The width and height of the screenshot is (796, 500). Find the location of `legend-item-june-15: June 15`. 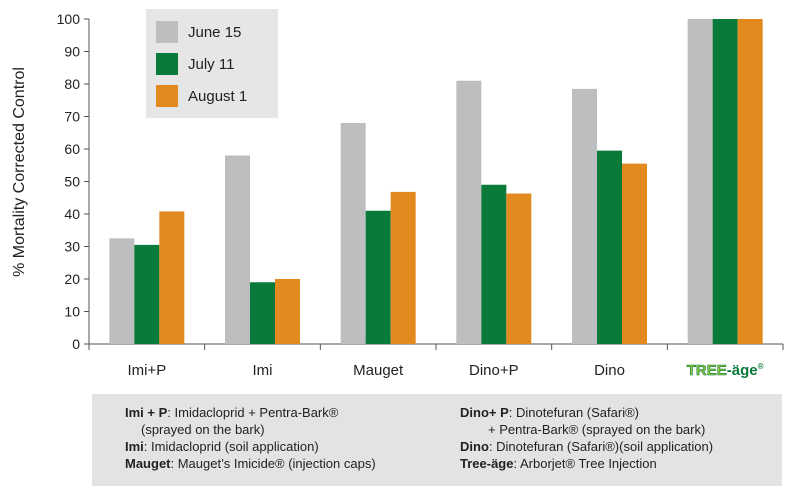

legend-item-june-15: June 15 is located at coordinates (198, 32).